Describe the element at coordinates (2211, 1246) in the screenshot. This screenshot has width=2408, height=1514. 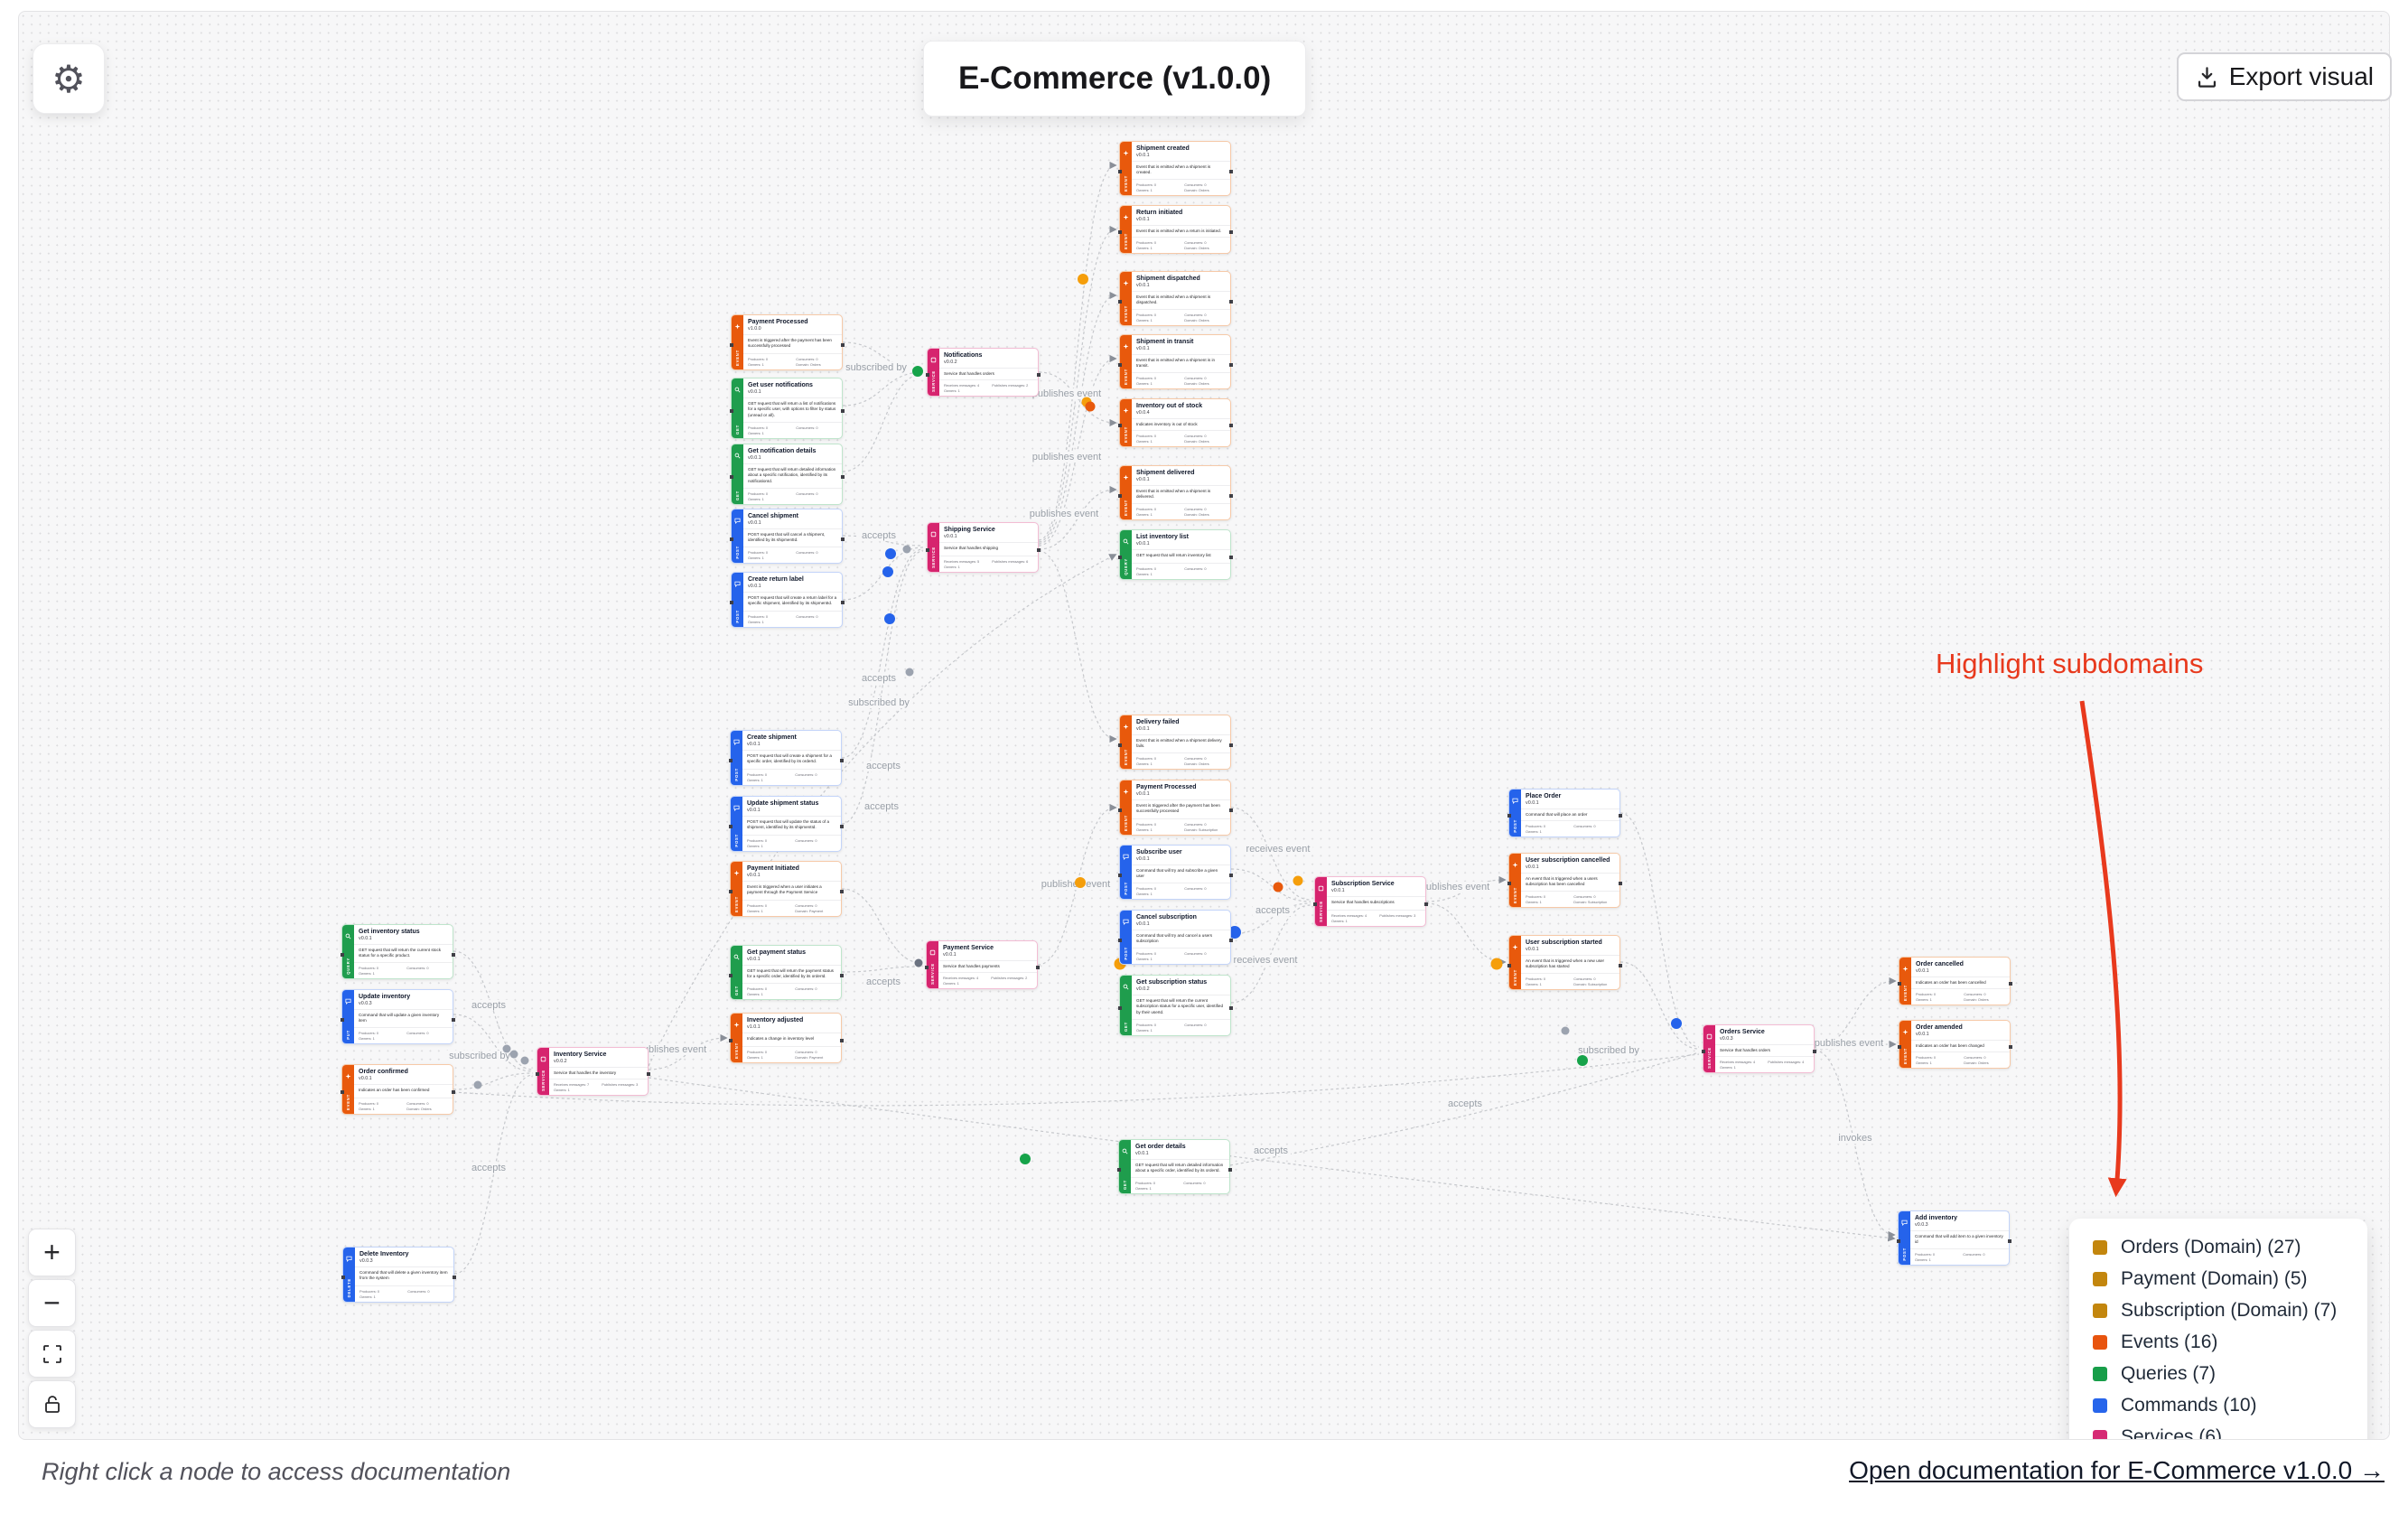
I see `legend-label: Orders (Domain) (27)` at that location.